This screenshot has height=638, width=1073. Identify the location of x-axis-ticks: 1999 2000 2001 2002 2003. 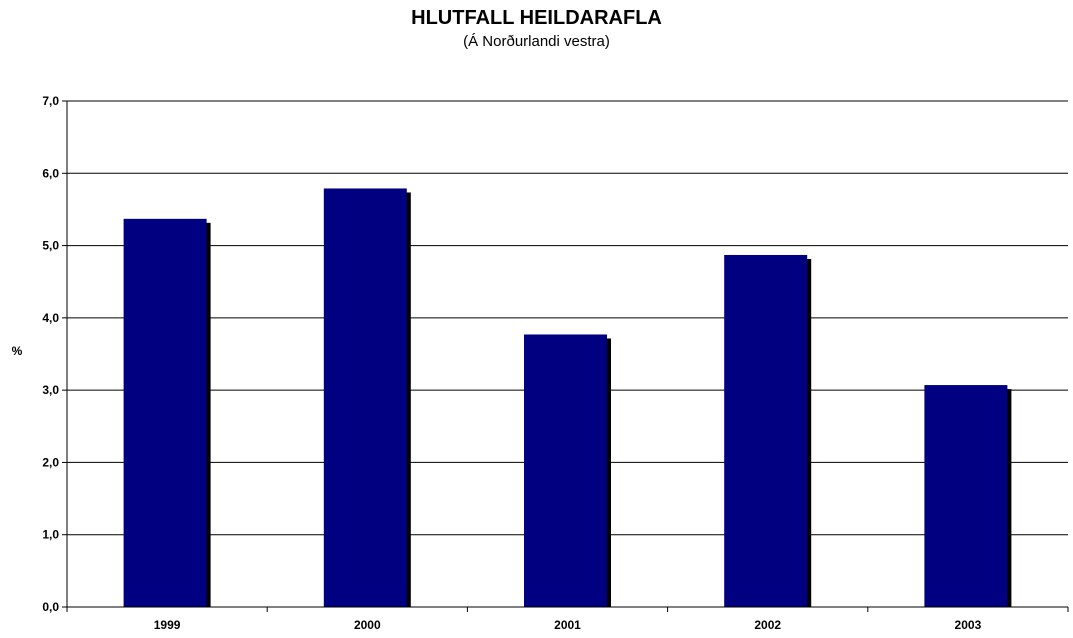
(567, 619).